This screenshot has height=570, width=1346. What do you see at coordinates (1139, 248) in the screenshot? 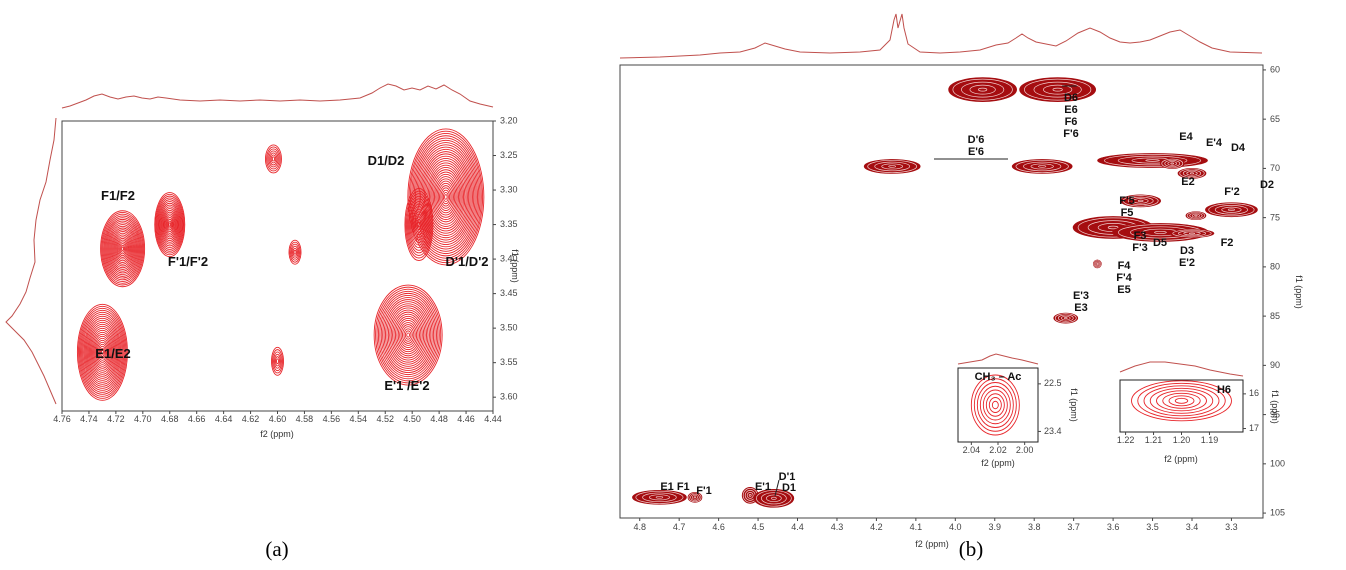
I see `peak-label-line: F'3` at bounding box center [1139, 248].